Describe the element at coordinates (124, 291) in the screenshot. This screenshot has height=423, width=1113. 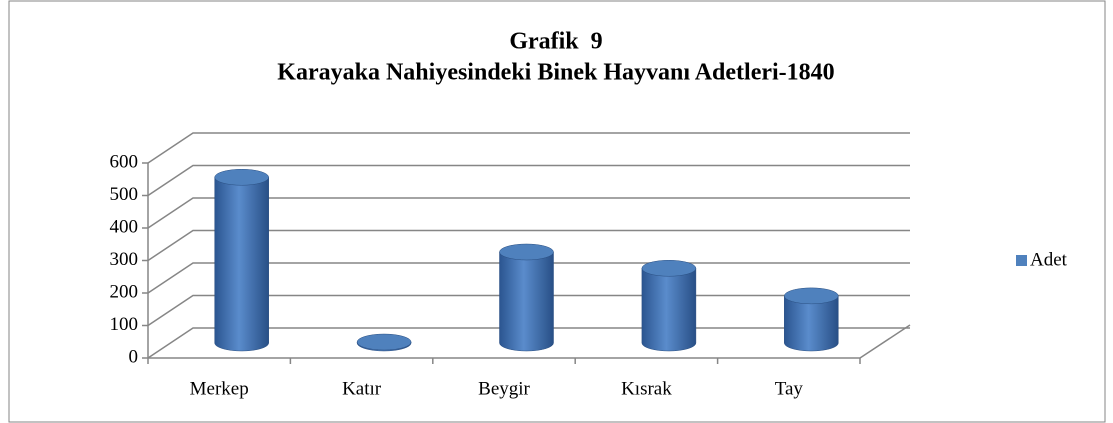
I see `y-tick-label: 200` at that location.